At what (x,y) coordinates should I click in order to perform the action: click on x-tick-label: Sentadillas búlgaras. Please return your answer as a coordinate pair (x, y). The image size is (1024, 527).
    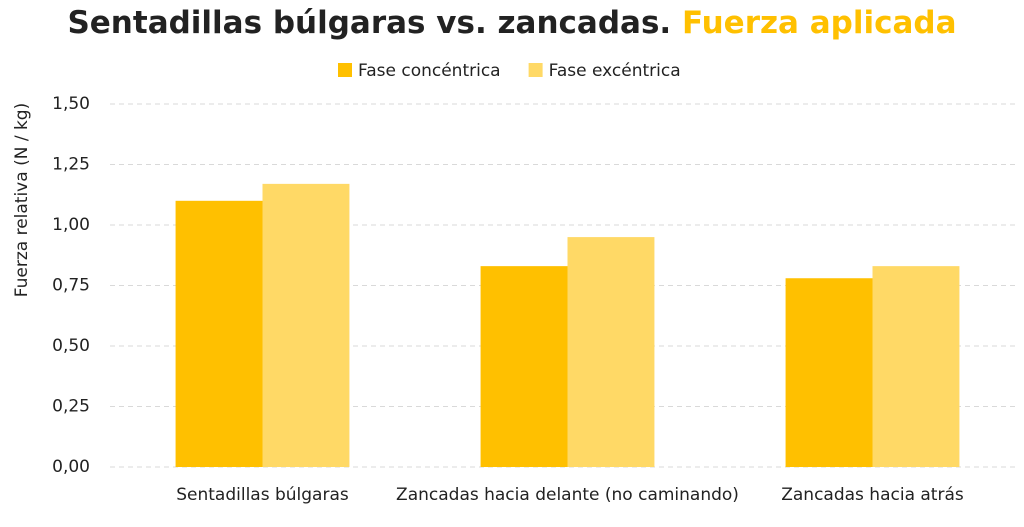
    Looking at the image, I should click on (262, 495).